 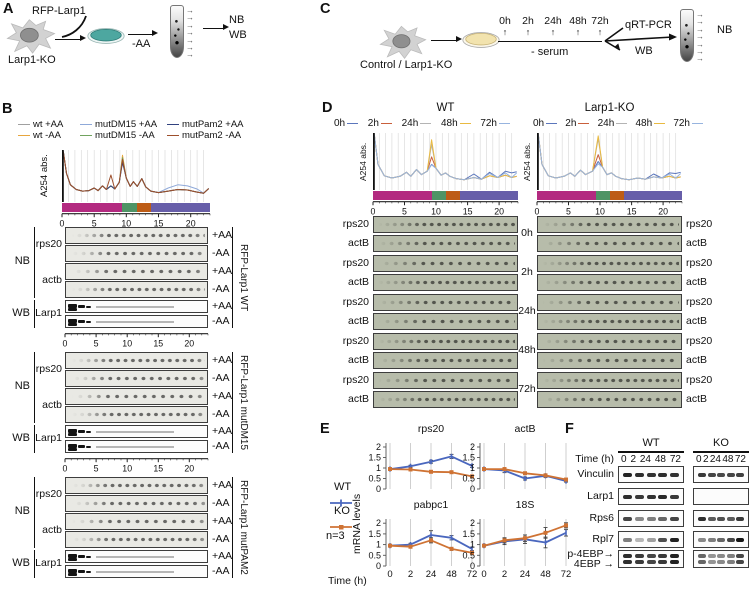 What do you see at coordinates (609, 321) in the screenshot?
I see `nb-blot-actB-ko-24h` at bounding box center [609, 321].